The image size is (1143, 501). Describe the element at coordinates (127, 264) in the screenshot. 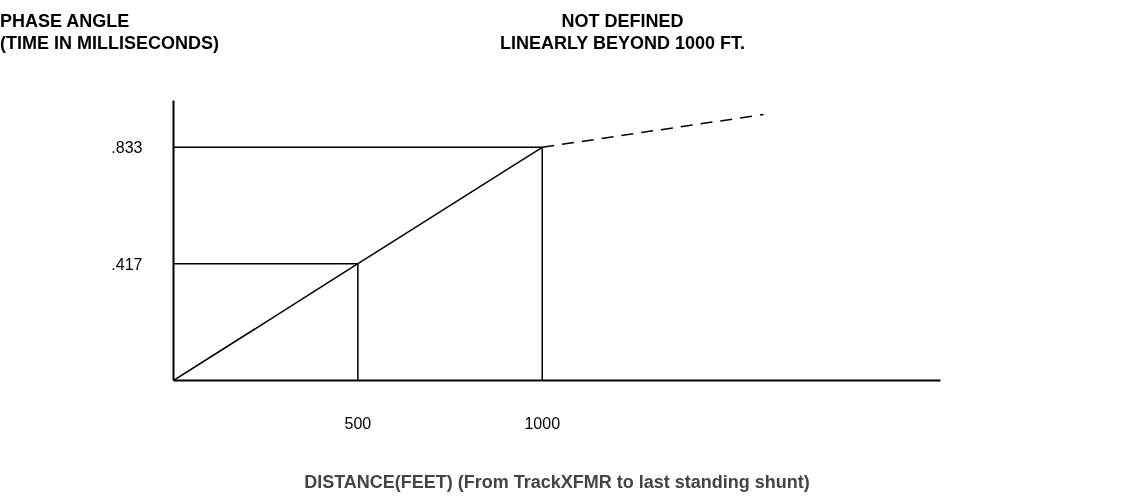

I see `y-tick-label: .417` at that location.